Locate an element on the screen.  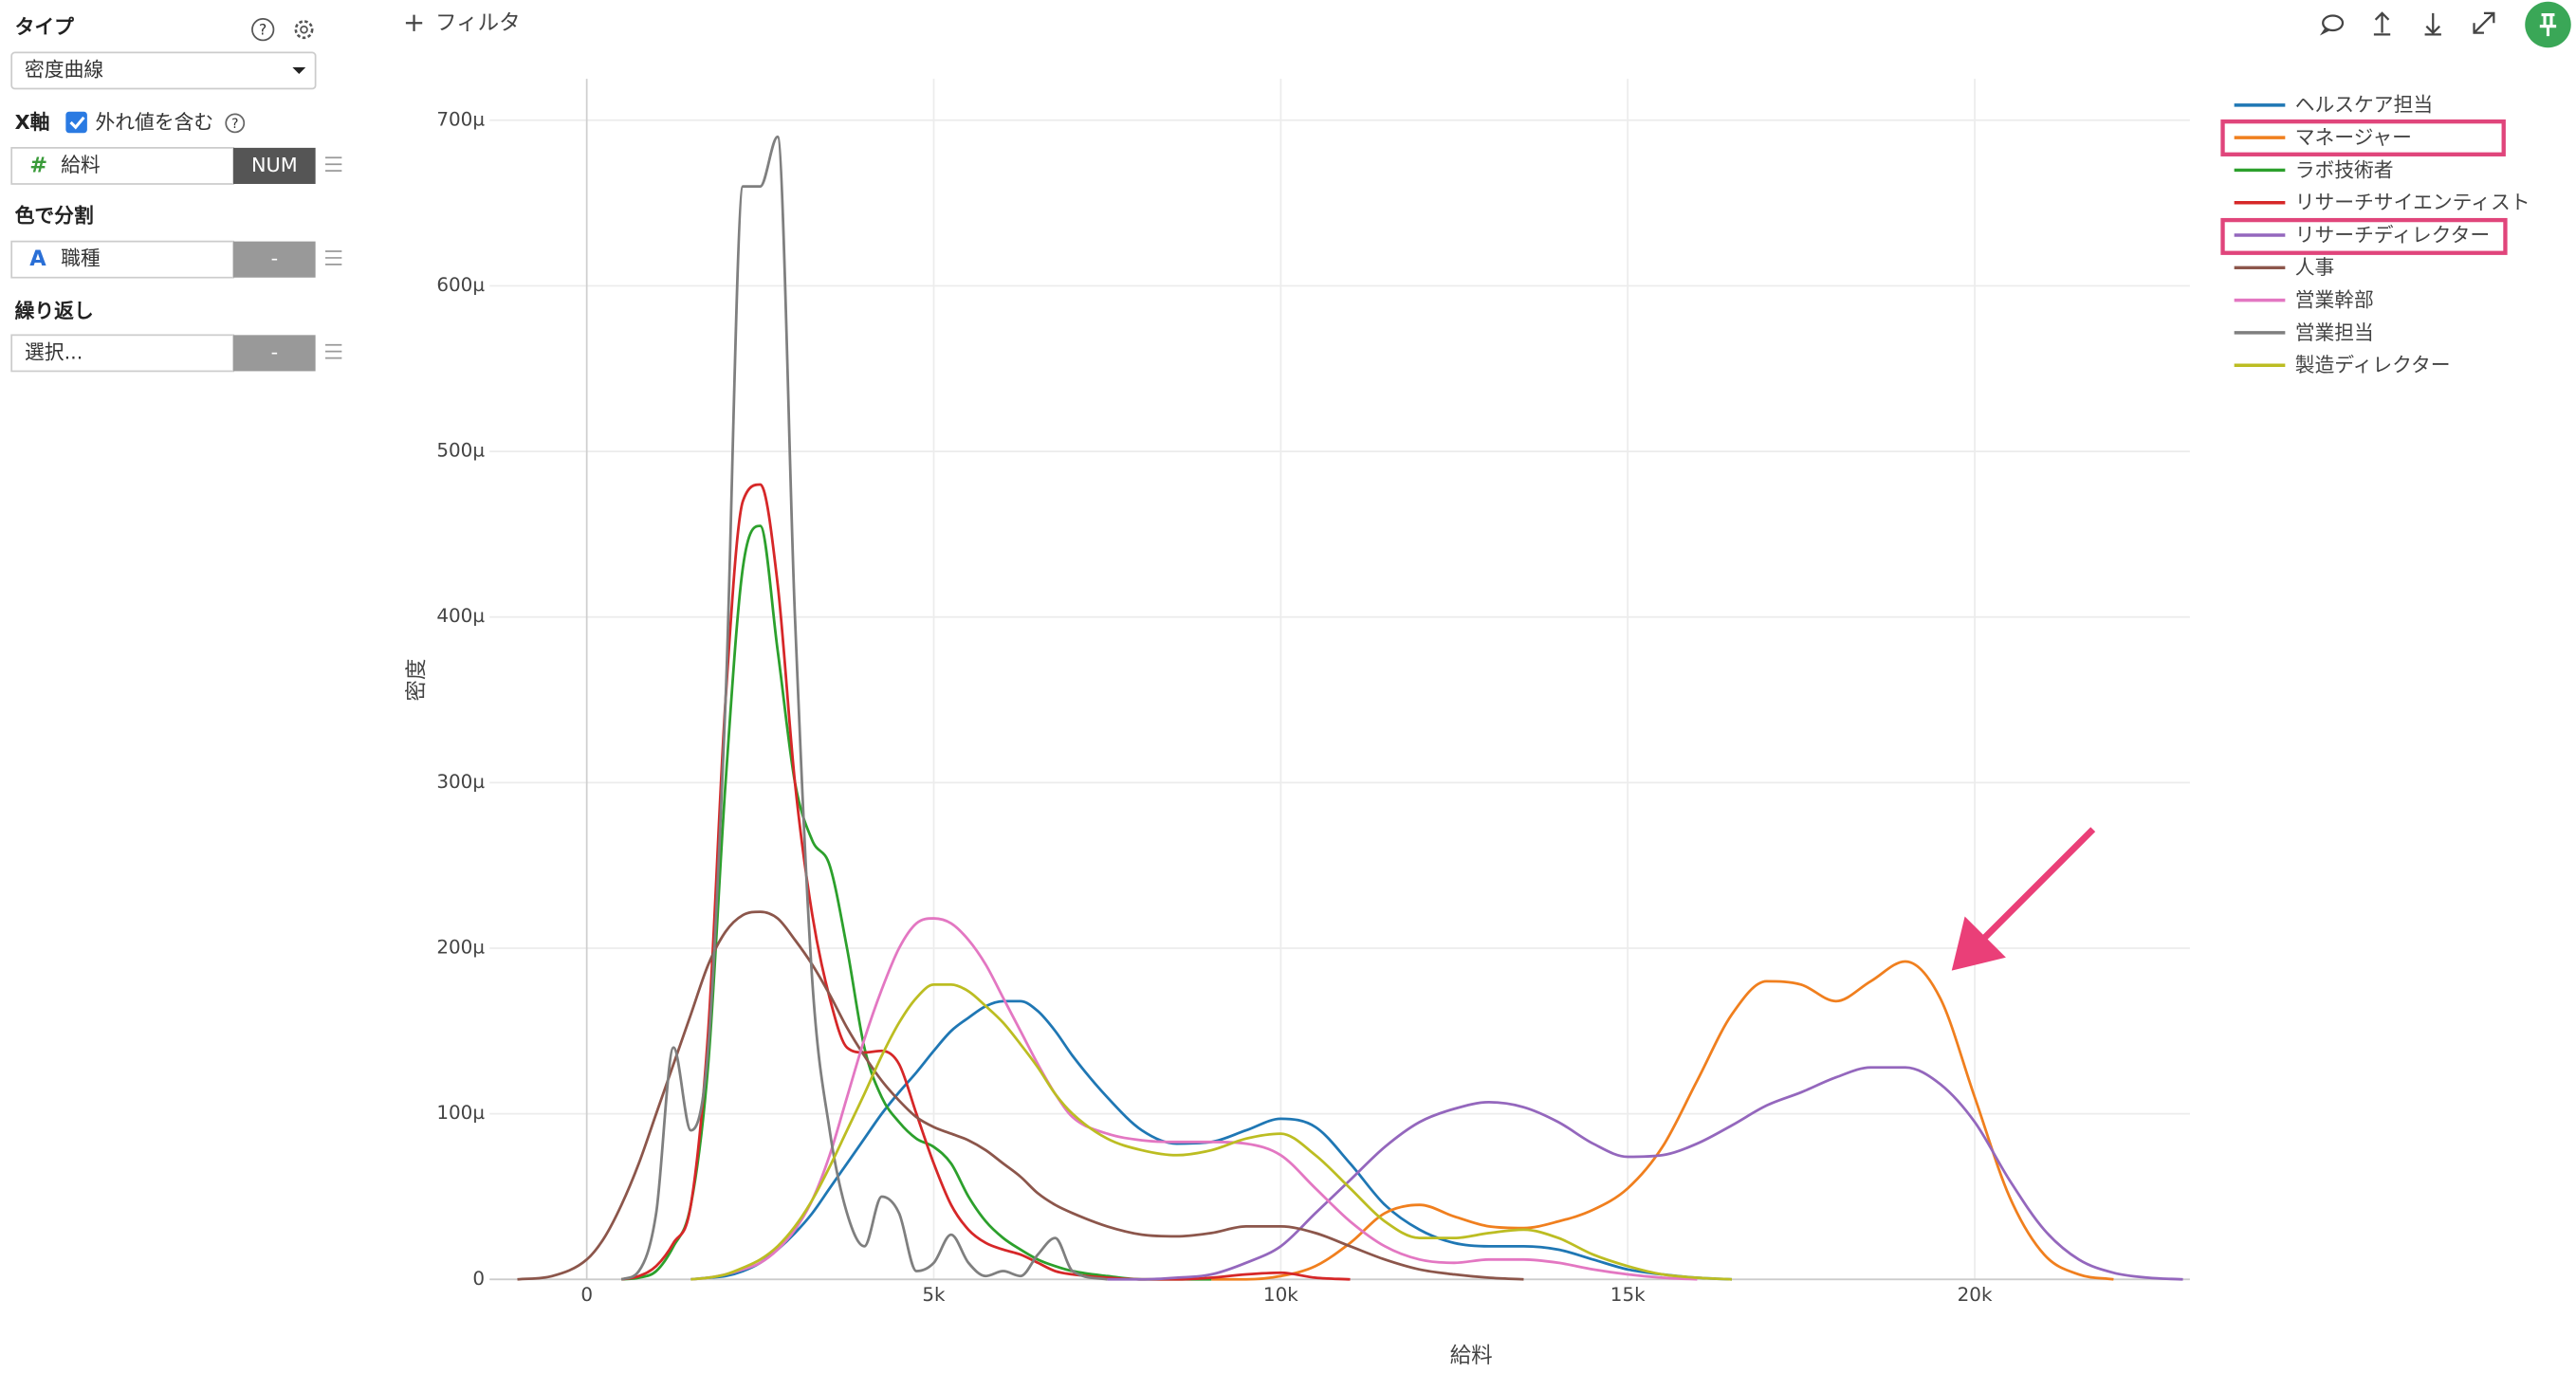
annotation-arrow is located at coordinates (2023, 899).